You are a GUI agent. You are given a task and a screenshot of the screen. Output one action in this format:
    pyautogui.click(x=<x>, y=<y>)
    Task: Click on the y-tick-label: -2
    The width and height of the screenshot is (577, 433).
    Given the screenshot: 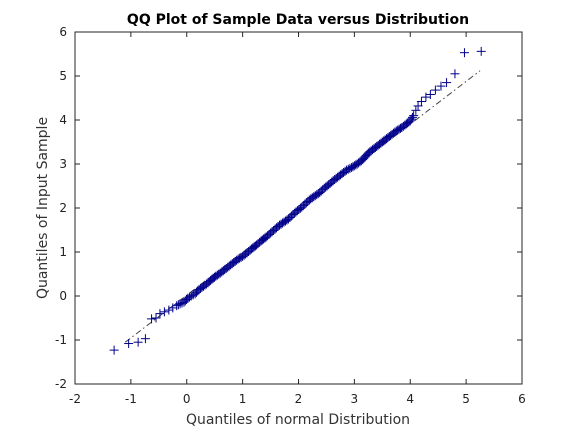 What is the action you would take?
    pyautogui.click(x=61, y=384)
    